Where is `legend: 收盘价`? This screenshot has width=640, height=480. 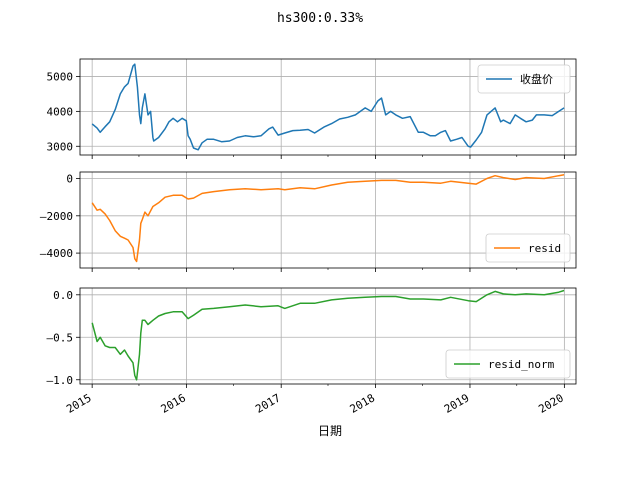 legend: 收盘价 is located at coordinates (524, 79).